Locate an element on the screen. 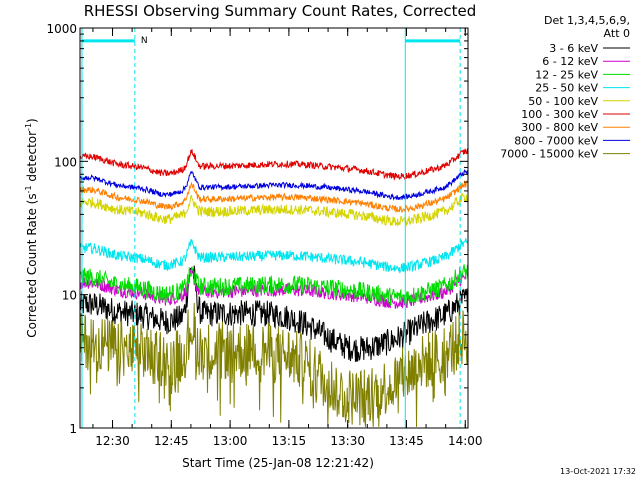  x-axis-label: Start Time (25-Jan-08 12:21:42) is located at coordinates (278, 463).